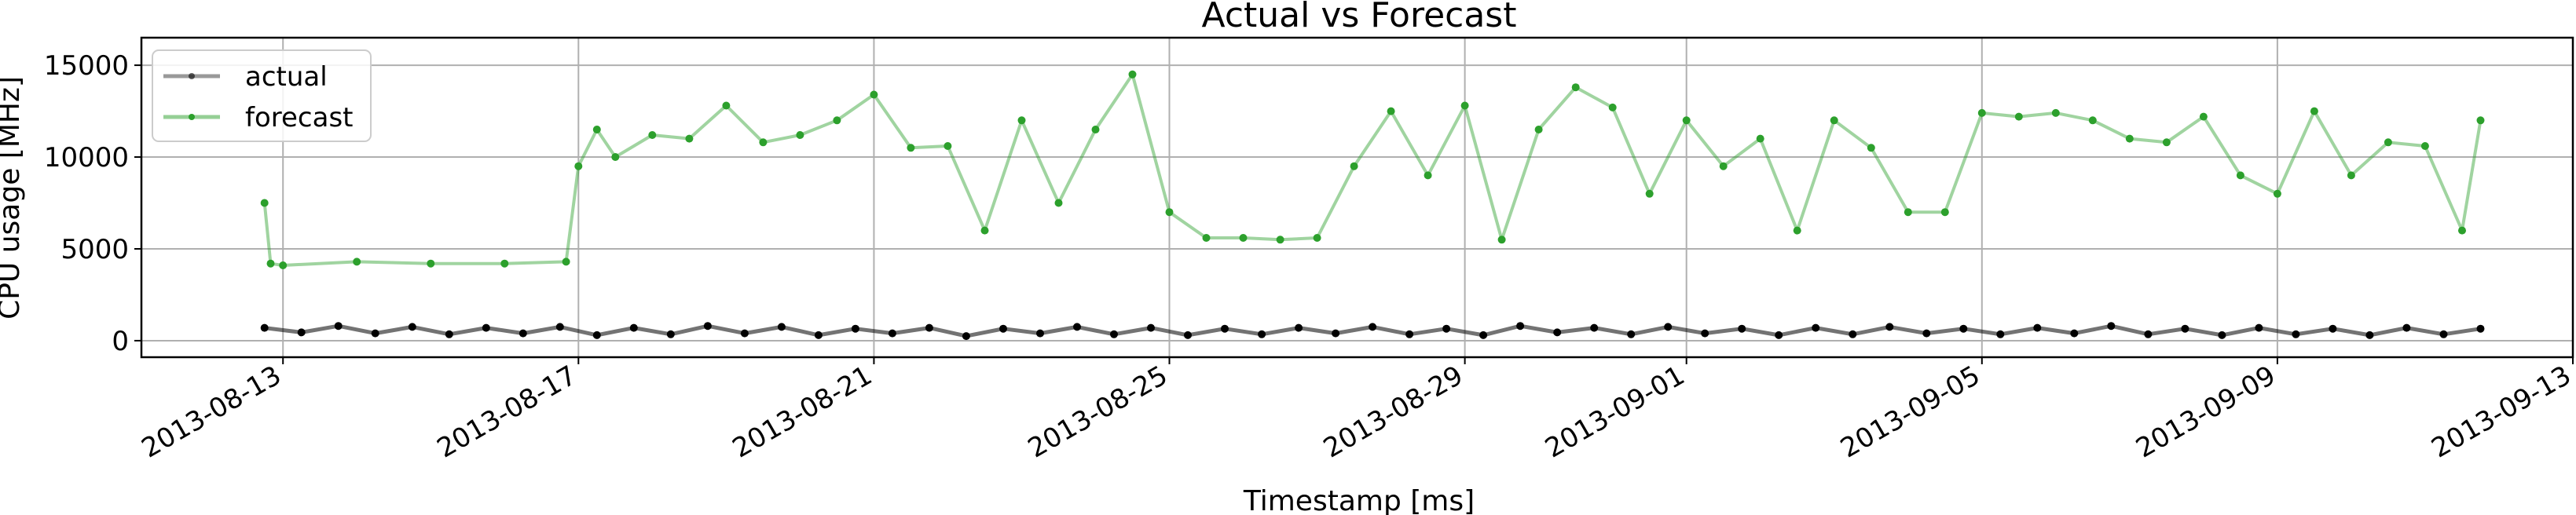  Describe the element at coordinates (192, 117) in the screenshot. I see `legend-forecast-marker` at that location.